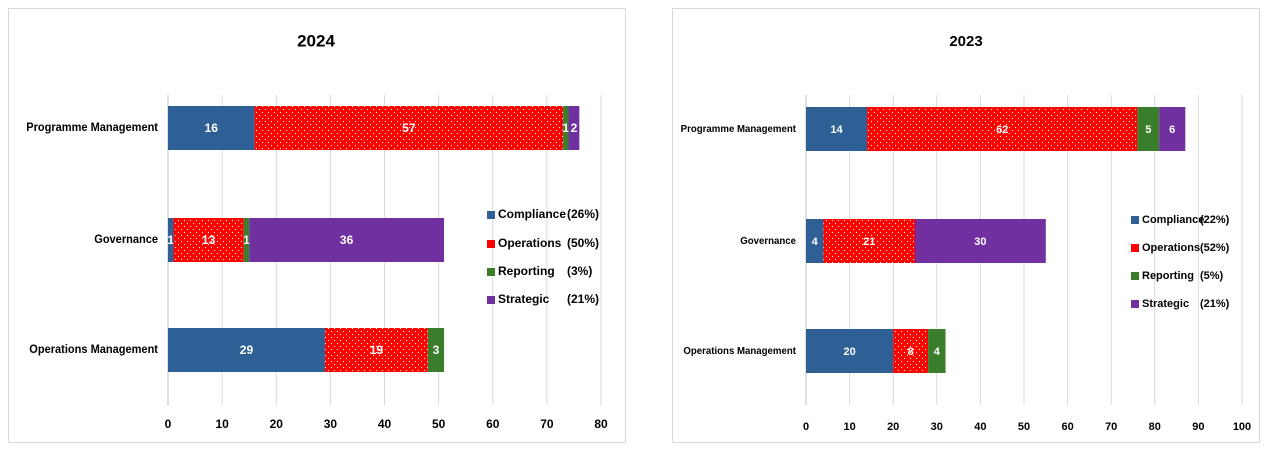  I want to click on data-label: 29, so click(247, 350).